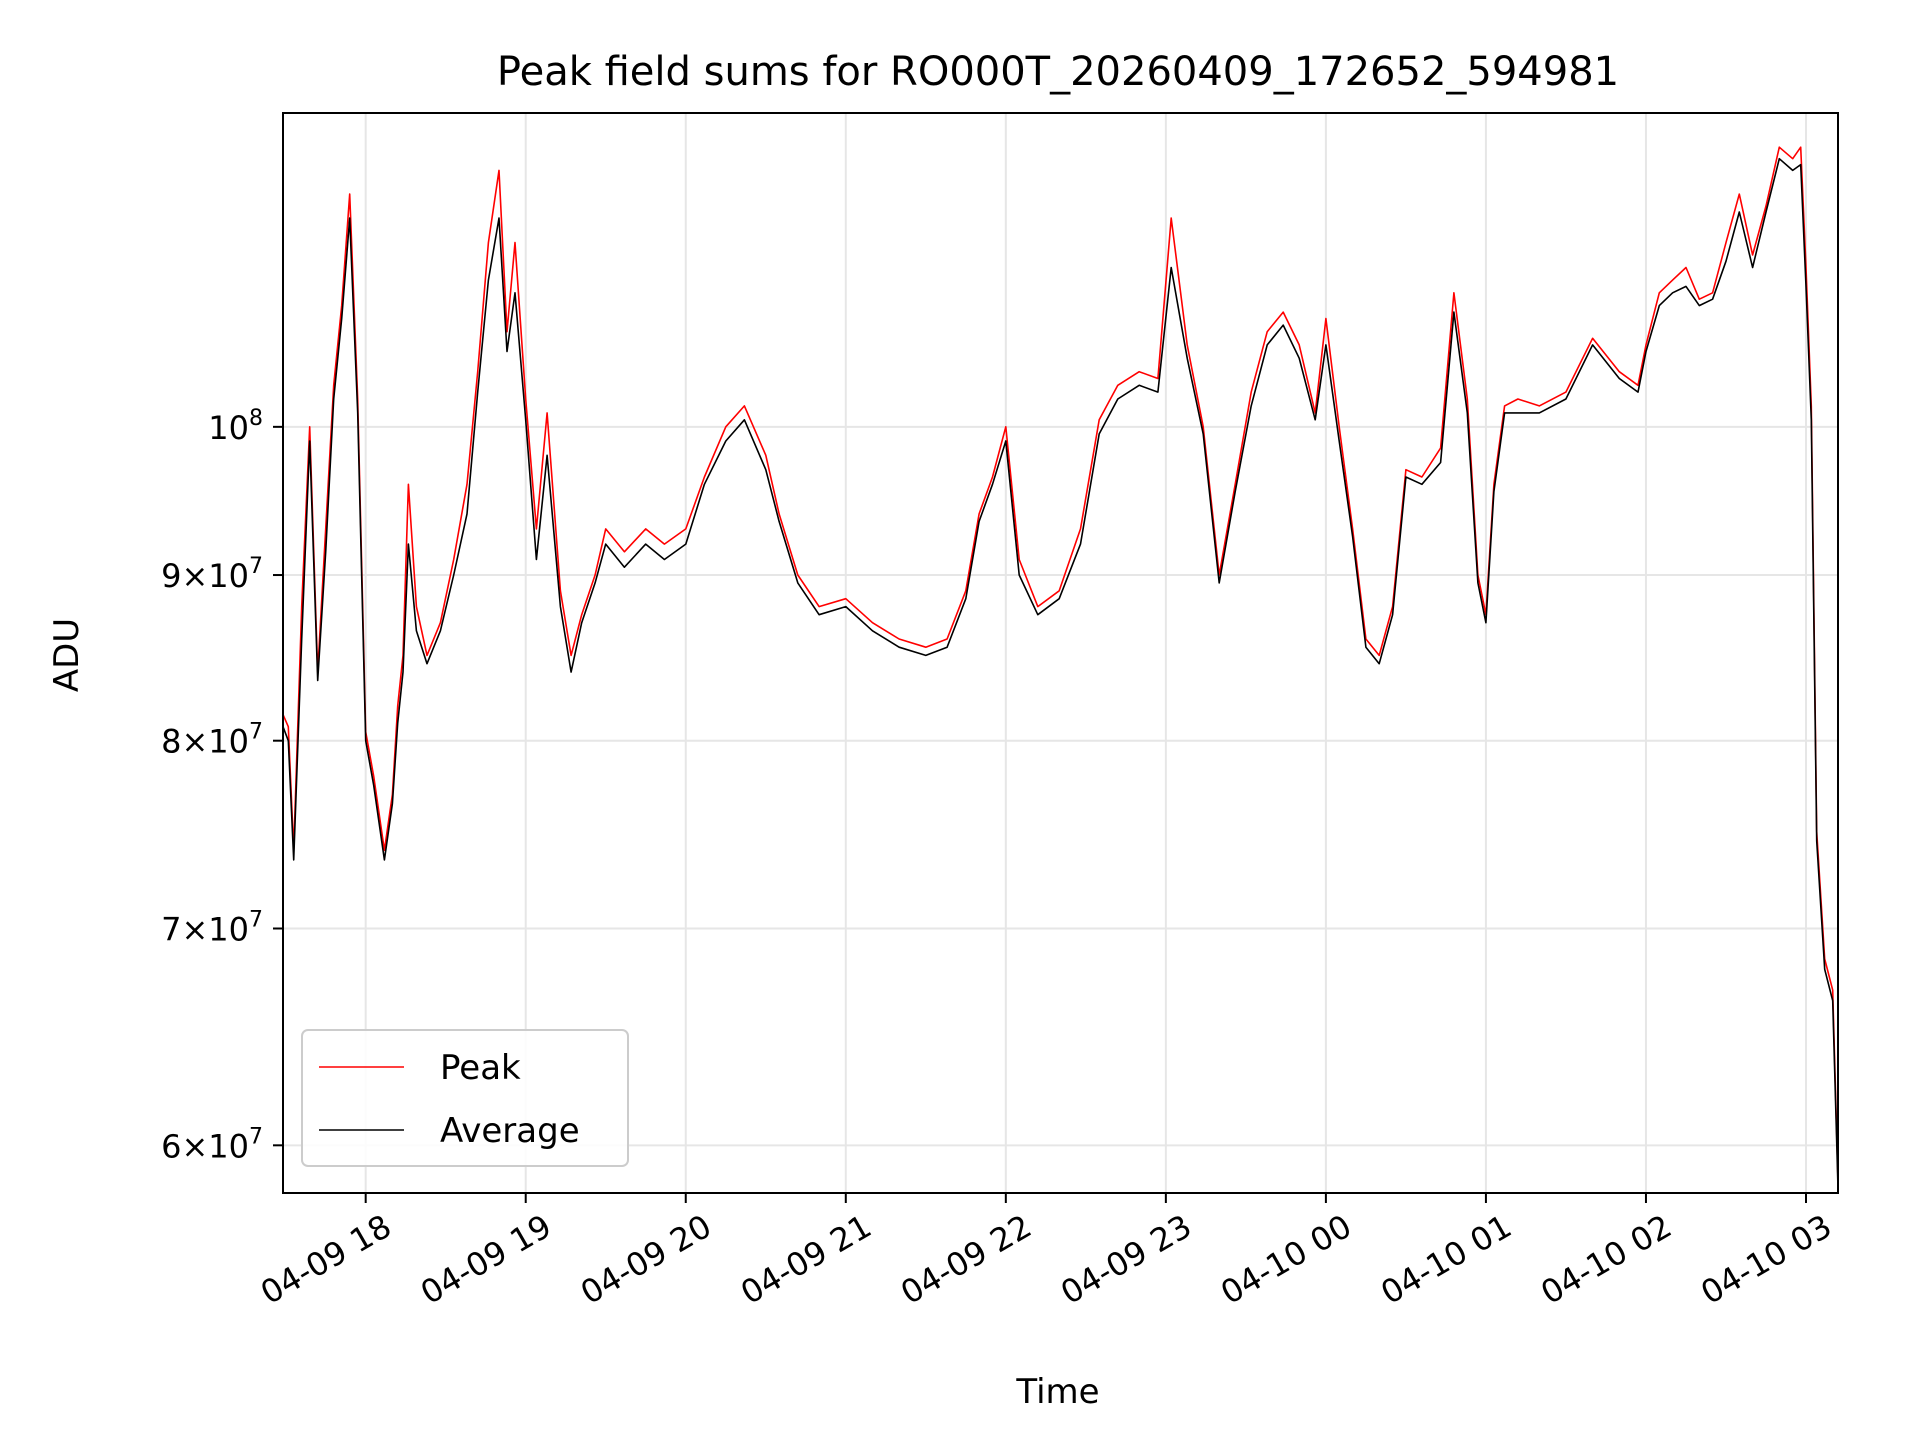  What do you see at coordinates (1057, 1392) in the screenshot?
I see `x-axis-label: Time` at bounding box center [1057, 1392].